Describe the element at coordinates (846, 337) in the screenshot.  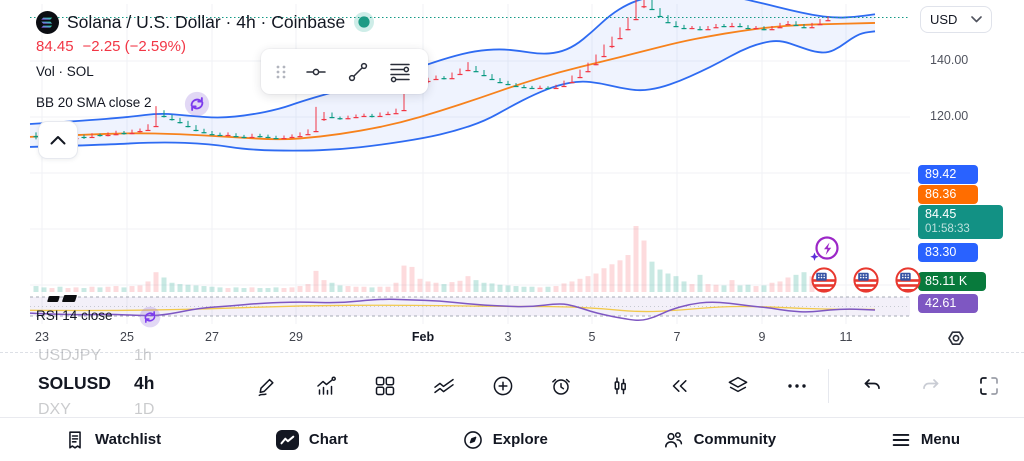
I see `time-tick: 11` at that location.